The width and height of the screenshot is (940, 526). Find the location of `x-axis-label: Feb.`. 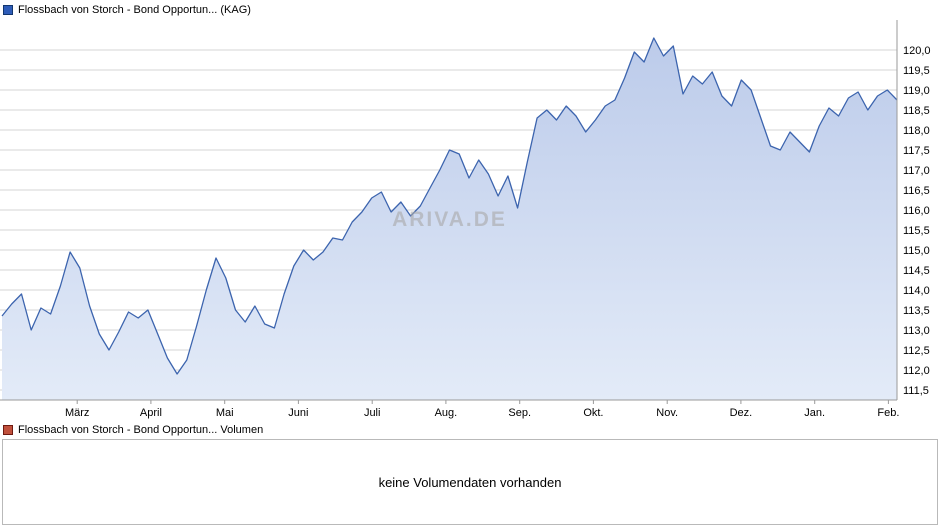

x-axis-label: Feb. is located at coordinates (888, 413).